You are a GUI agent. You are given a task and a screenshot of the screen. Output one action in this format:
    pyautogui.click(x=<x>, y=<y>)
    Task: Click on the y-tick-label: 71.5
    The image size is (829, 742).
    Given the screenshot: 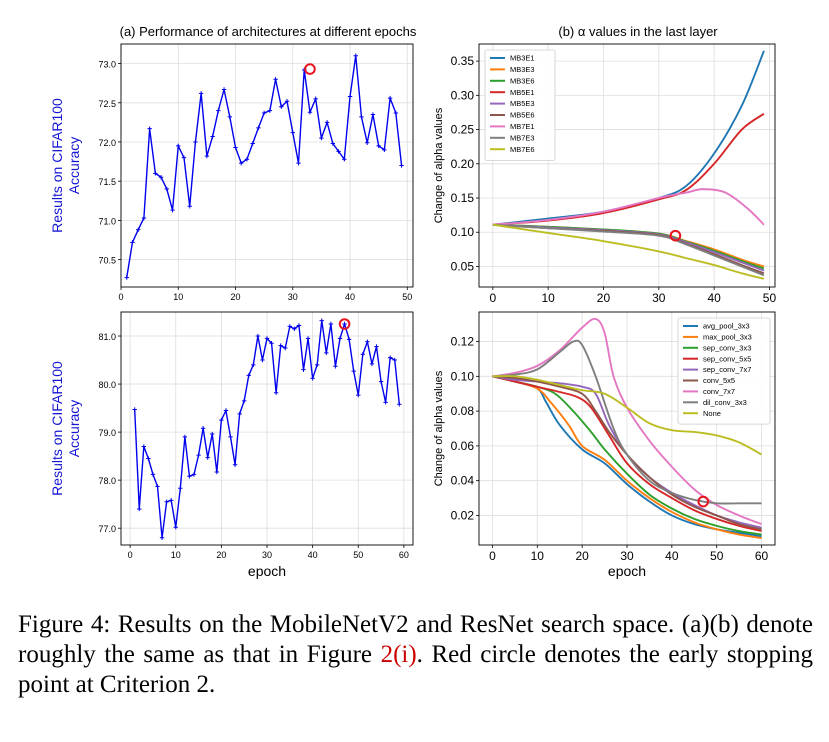 What is the action you would take?
    pyautogui.click(x=107, y=182)
    